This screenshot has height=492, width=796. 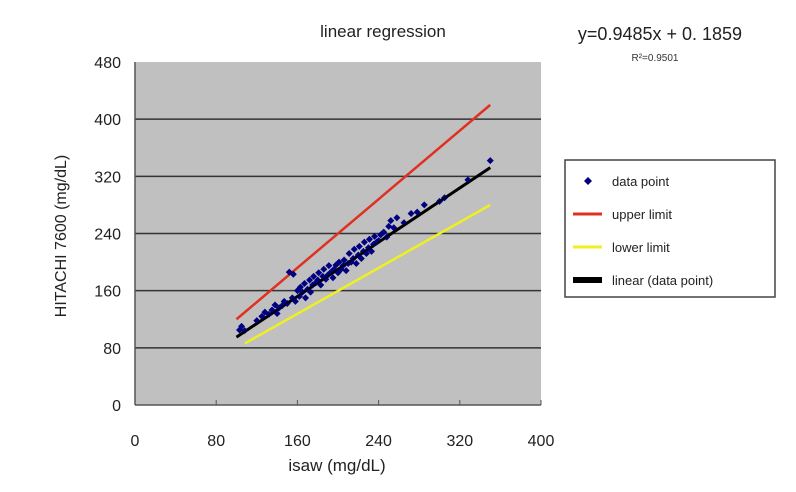 I want to click on y-tick-label: 320, so click(x=107, y=177).